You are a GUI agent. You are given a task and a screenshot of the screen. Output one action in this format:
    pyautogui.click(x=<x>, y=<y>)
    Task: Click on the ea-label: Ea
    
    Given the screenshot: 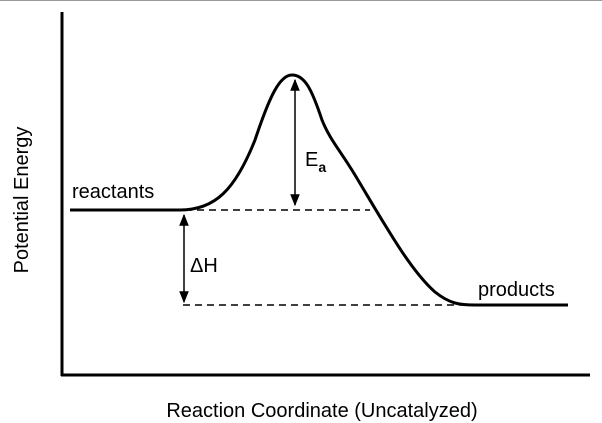 What is the action you would take?
    pyautogui.click(x=315, y=162)
    